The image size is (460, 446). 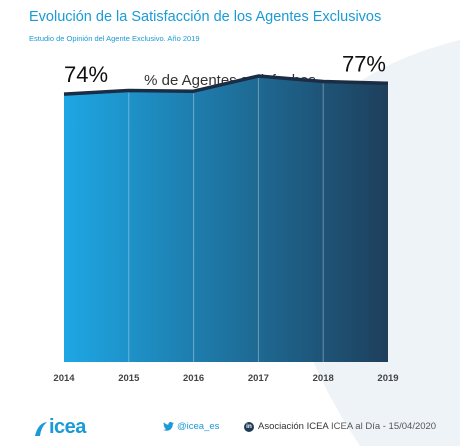 I want to click on logo-text: icea, so click(x=67, y=427).